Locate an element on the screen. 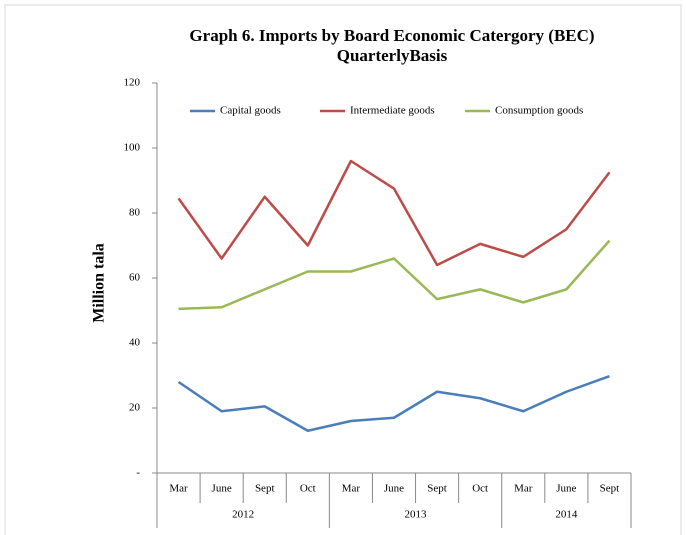 This screenshot has width=686, height=535. y-tick-label: - is located at coordinates (138, 473).